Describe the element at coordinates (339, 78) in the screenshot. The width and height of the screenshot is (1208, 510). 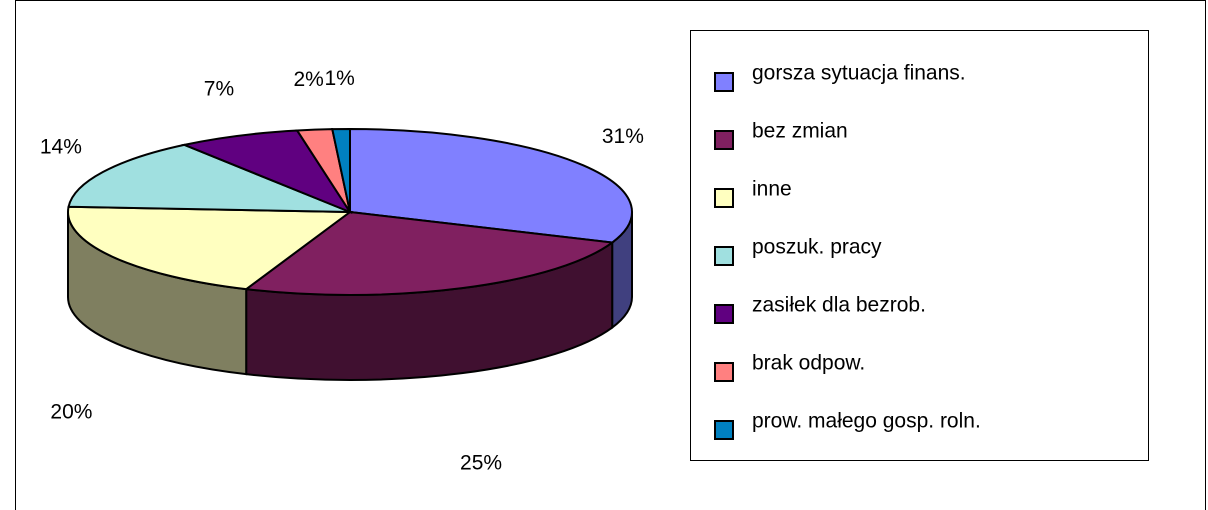
I see `data-label: 1%` at that location.